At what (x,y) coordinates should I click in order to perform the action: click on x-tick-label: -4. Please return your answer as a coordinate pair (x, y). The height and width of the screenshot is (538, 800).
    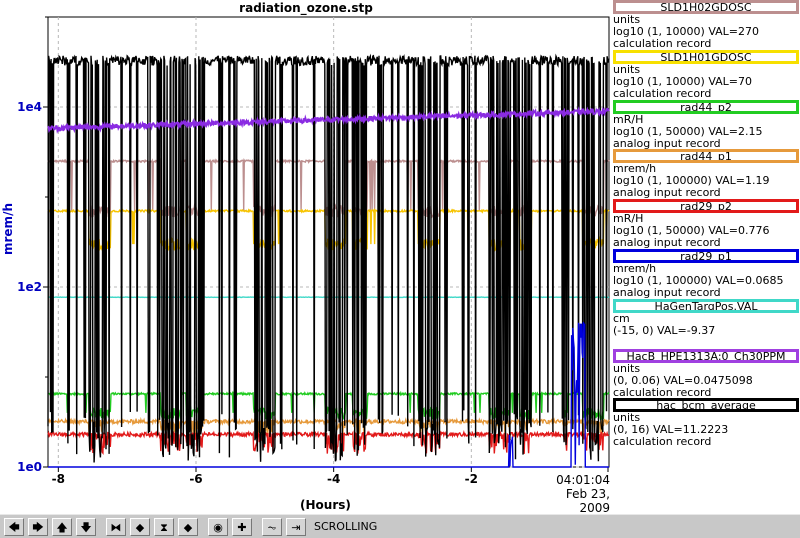
    Looking at the image, I should click on (333, 479).